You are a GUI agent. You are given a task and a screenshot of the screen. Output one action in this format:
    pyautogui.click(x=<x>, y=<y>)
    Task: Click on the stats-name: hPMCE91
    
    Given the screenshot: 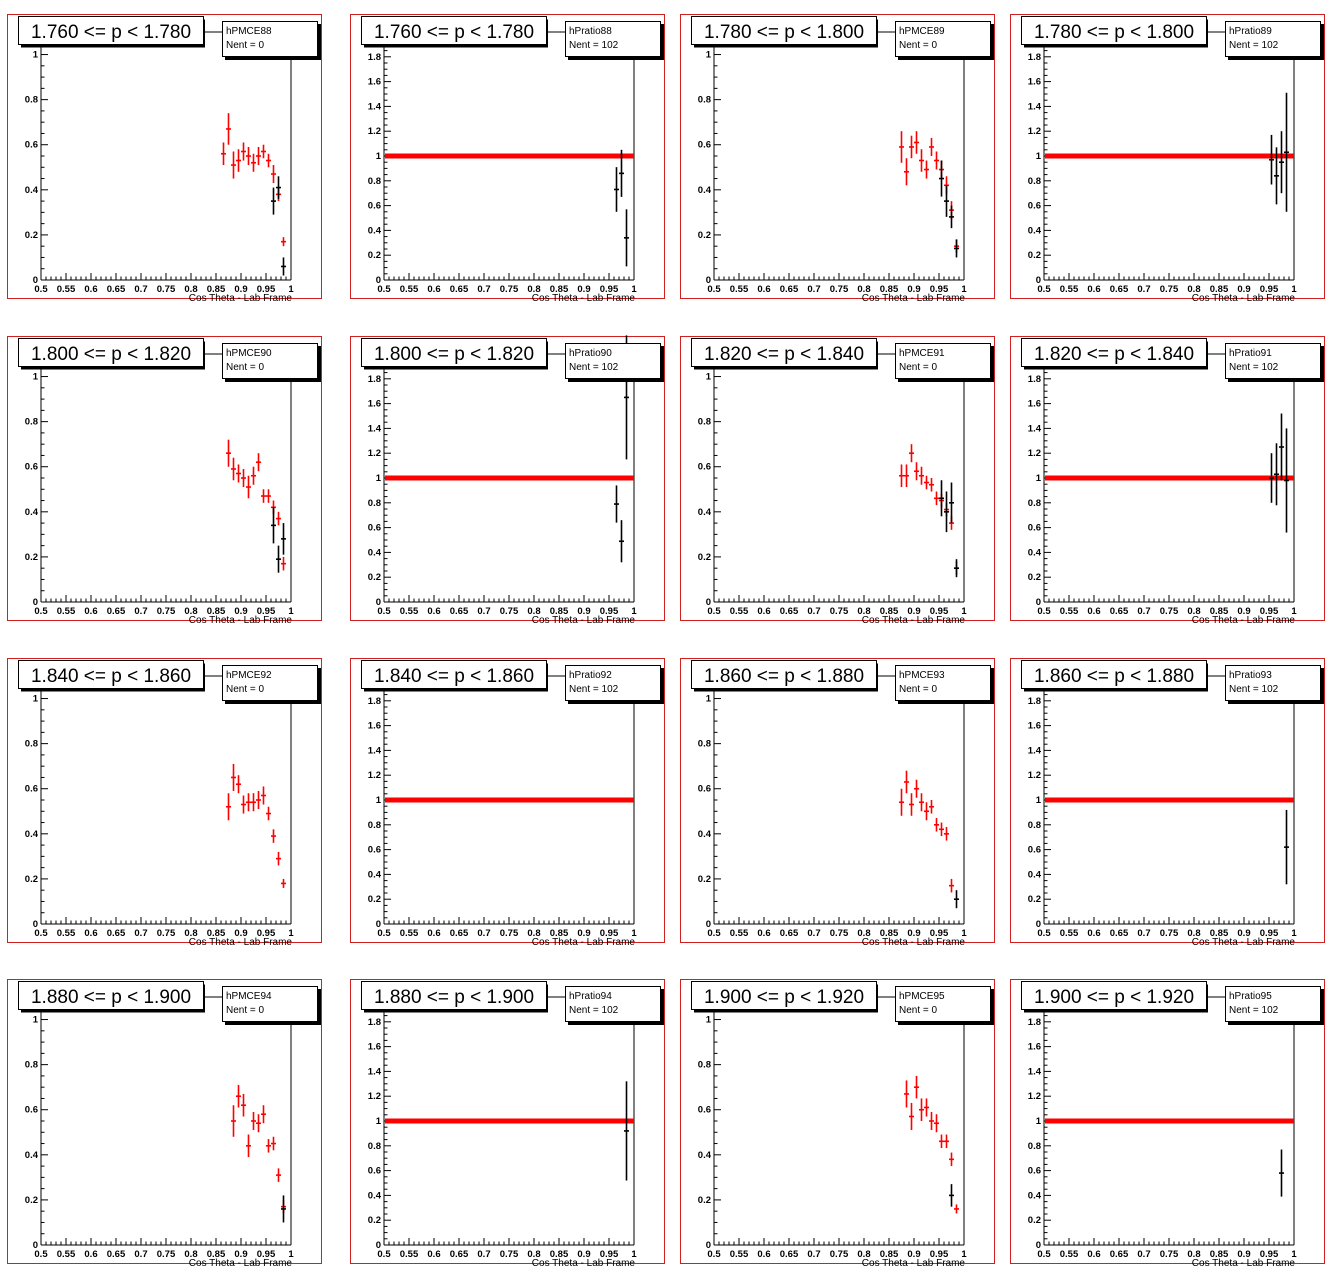 What is the action you would take?
    pyautogui.click(x=922, y=353)
    